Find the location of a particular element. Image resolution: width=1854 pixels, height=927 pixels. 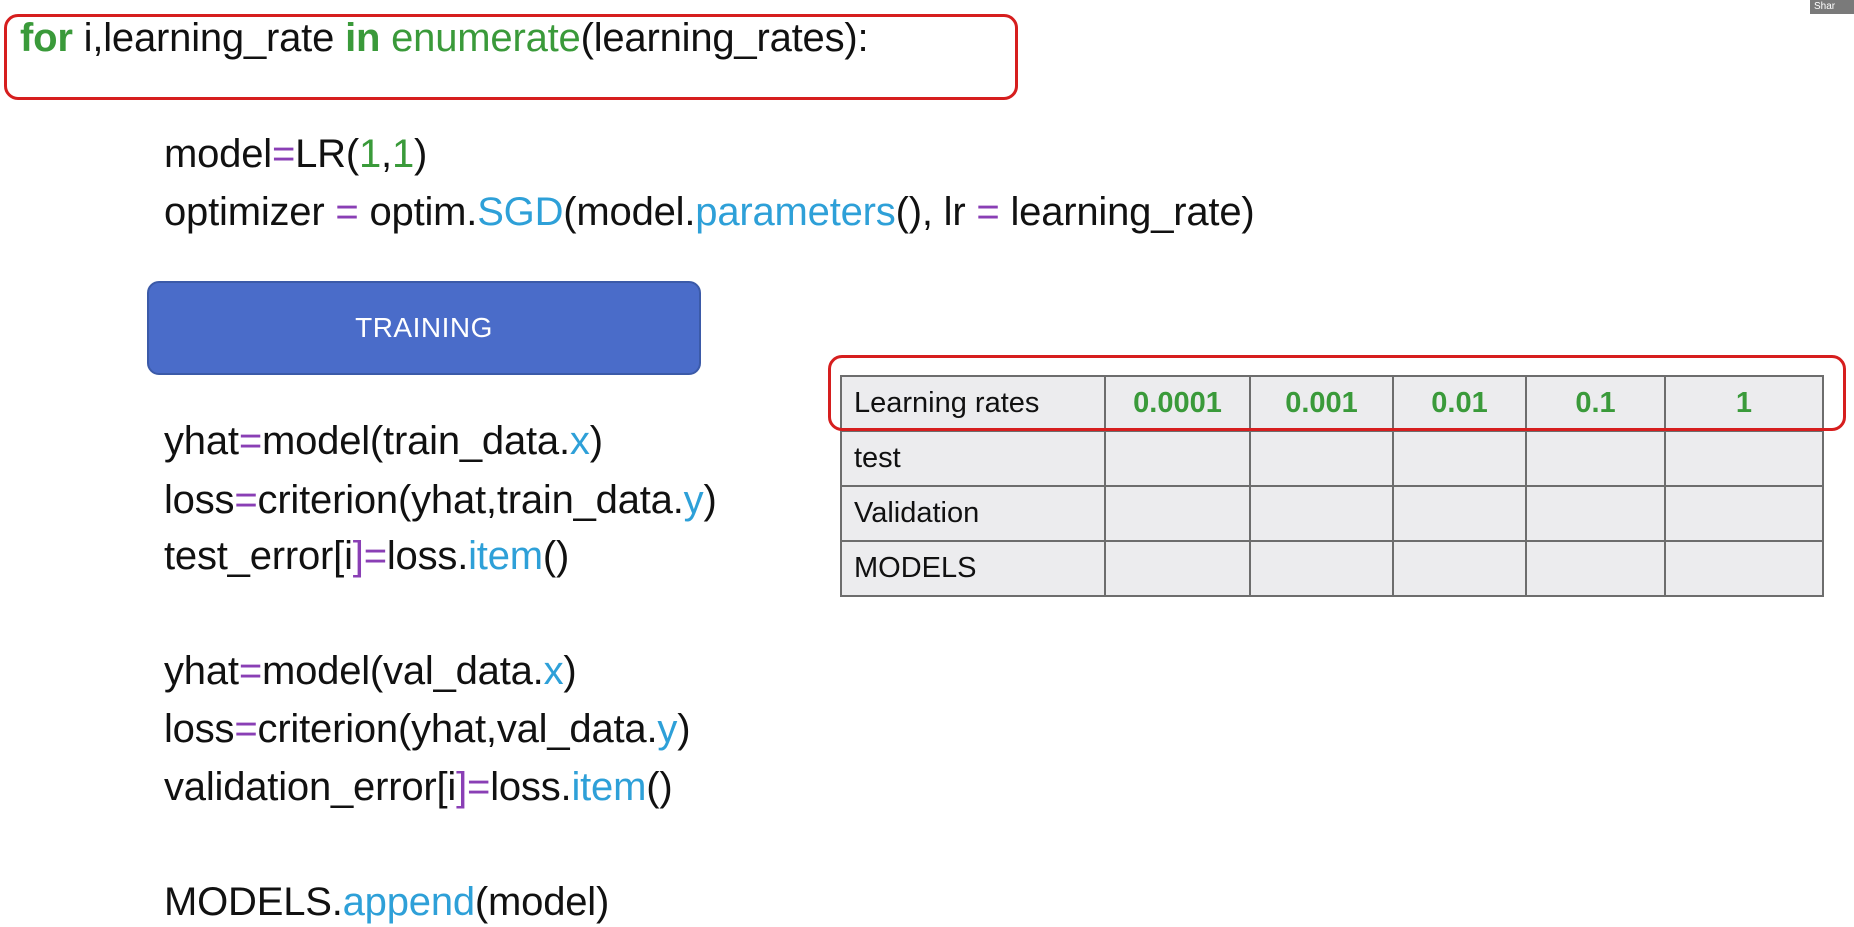

rates-row-highlight is located at coordinates (1337, 393).